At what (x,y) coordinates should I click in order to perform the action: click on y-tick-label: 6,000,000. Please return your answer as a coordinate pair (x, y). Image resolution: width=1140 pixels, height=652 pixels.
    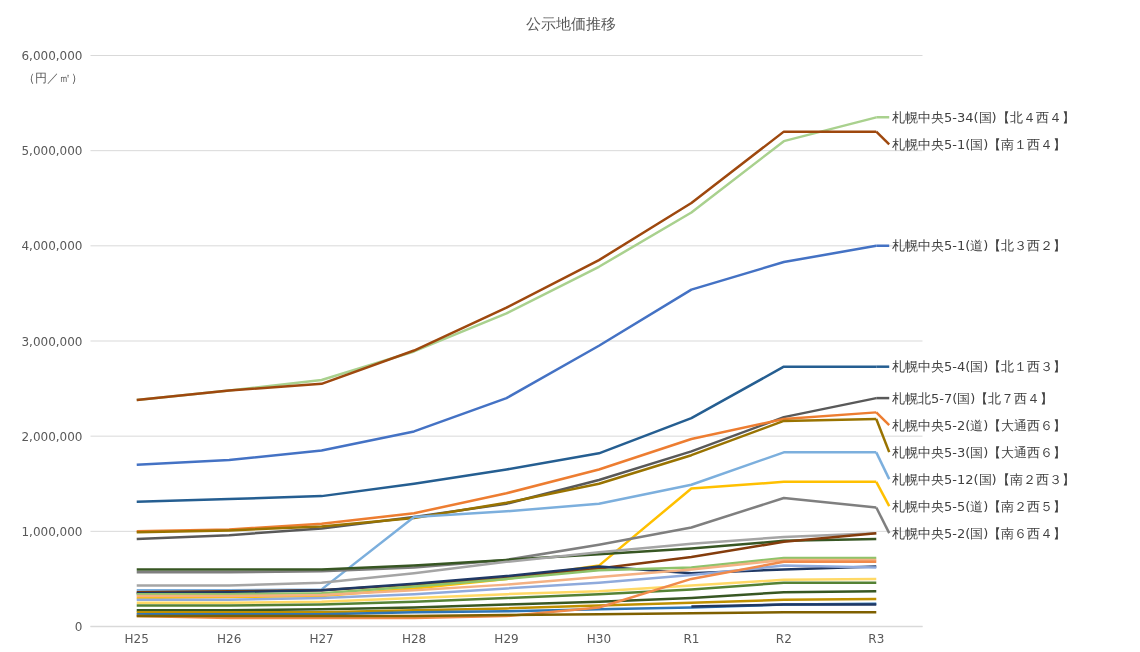
    Looking at the image, I should click on (52, 56).